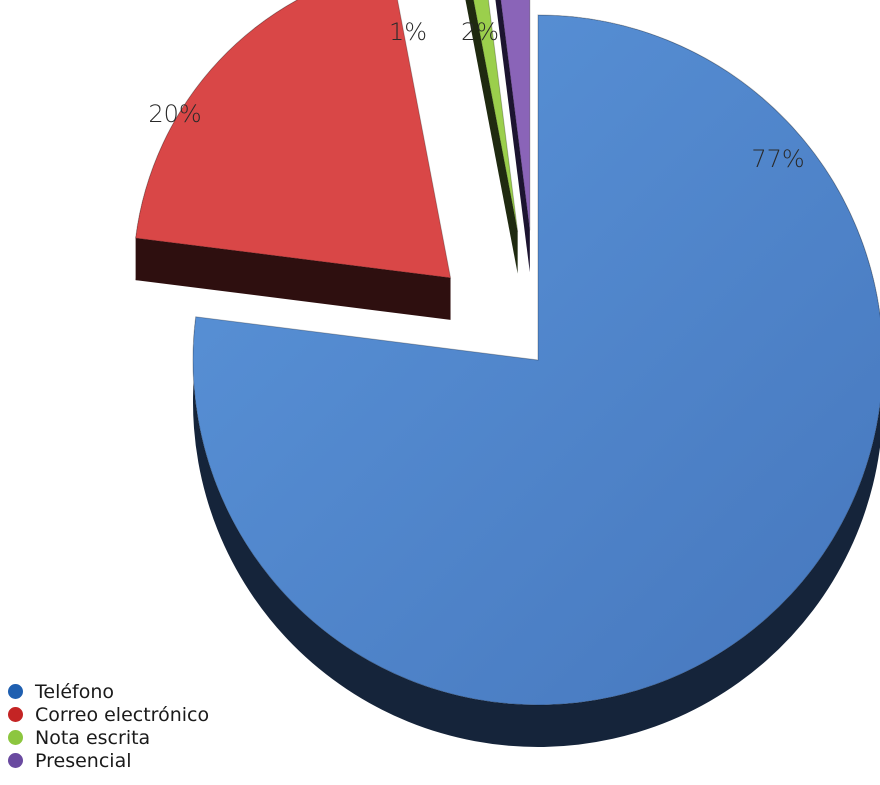 This screenshot has height=785, width=880. What do you see at coordinates (75, 691) in the screenshot?
I see `legend-label: Teléfono` at bounding box center [75, 691].